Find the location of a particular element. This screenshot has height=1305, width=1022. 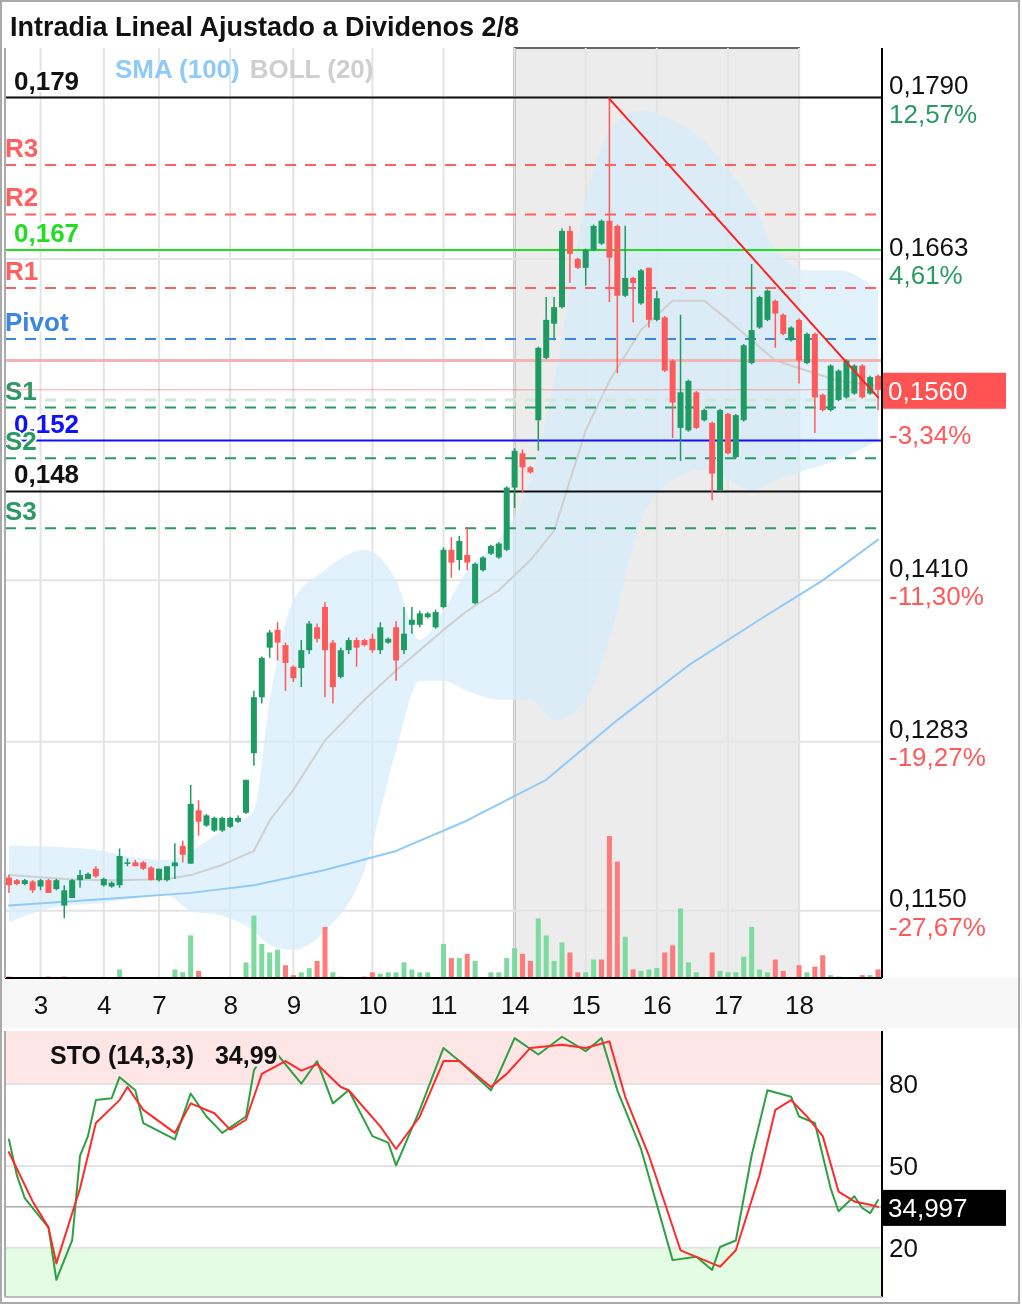

ref-line-label: S3 is located at coordinates (21, 511).